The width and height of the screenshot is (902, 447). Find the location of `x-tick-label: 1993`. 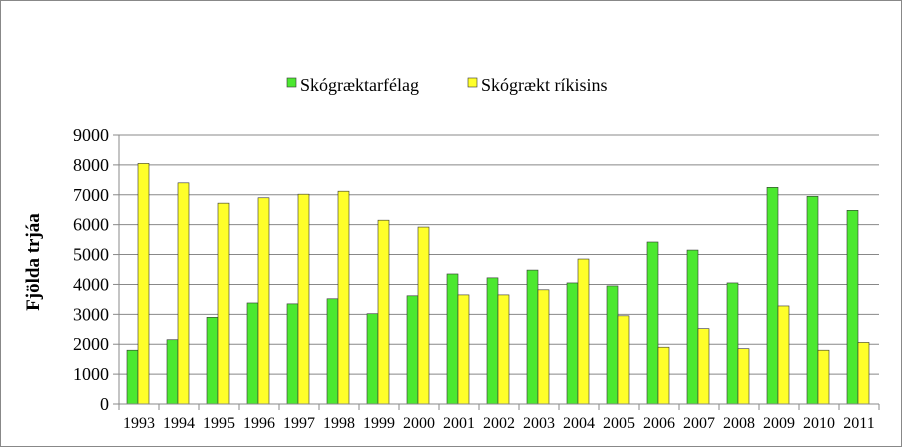

x-tick-label: 1993 is located at coordinates (139, 423).